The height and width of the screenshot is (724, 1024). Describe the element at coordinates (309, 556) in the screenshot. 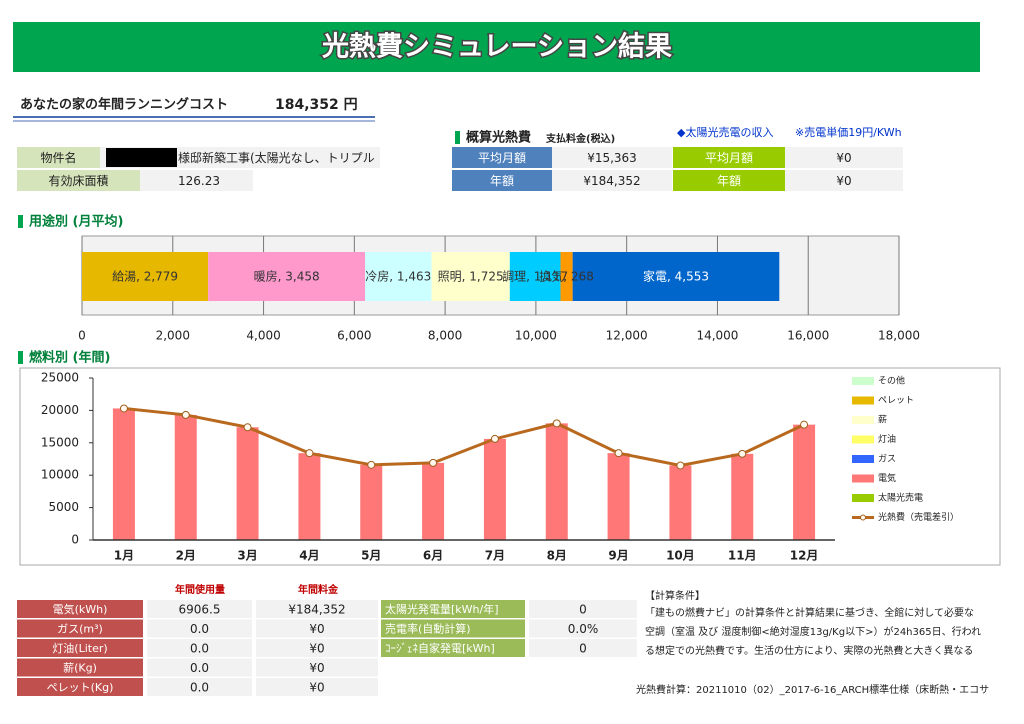

I see `x-tick-label: 4月` at that location.